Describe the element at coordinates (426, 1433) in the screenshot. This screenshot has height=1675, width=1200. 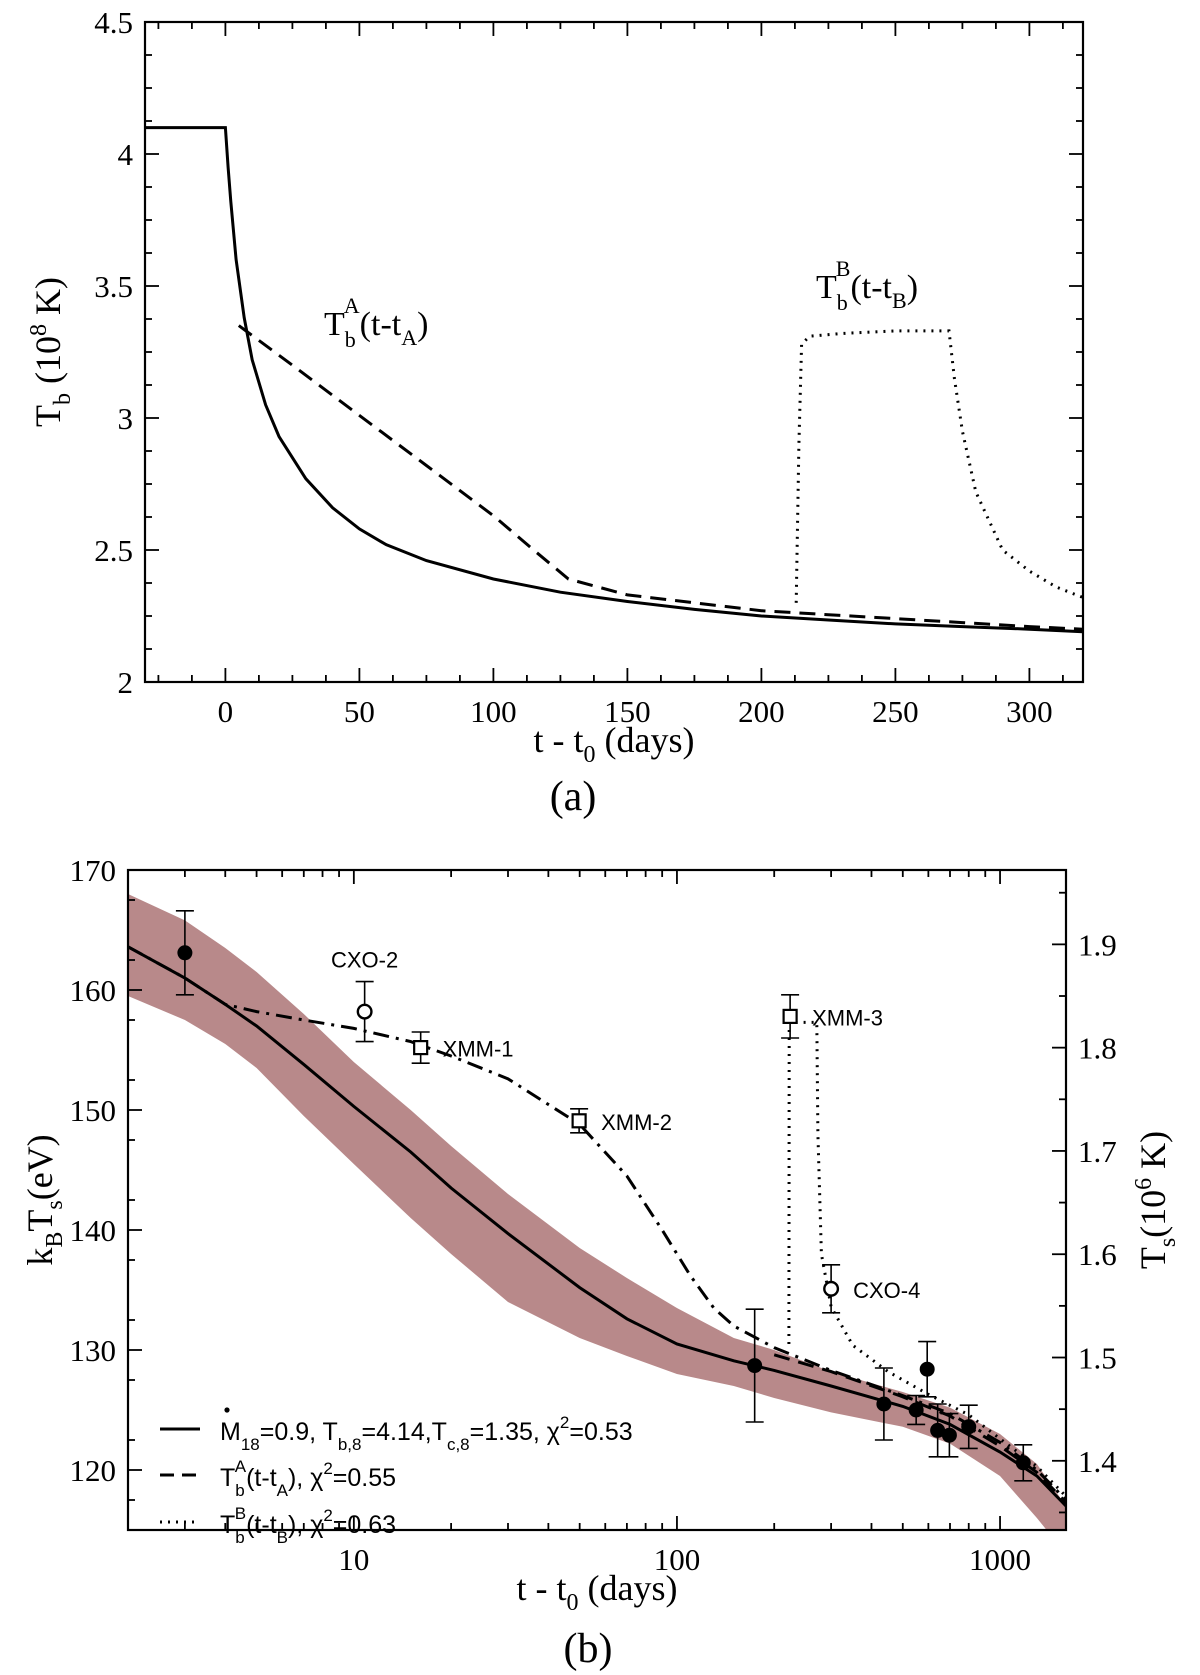
I see `legend-entry-model: M18=0.9, Tb,8=4.14,Tc,8=1.35, χ2=0.53` at that location.